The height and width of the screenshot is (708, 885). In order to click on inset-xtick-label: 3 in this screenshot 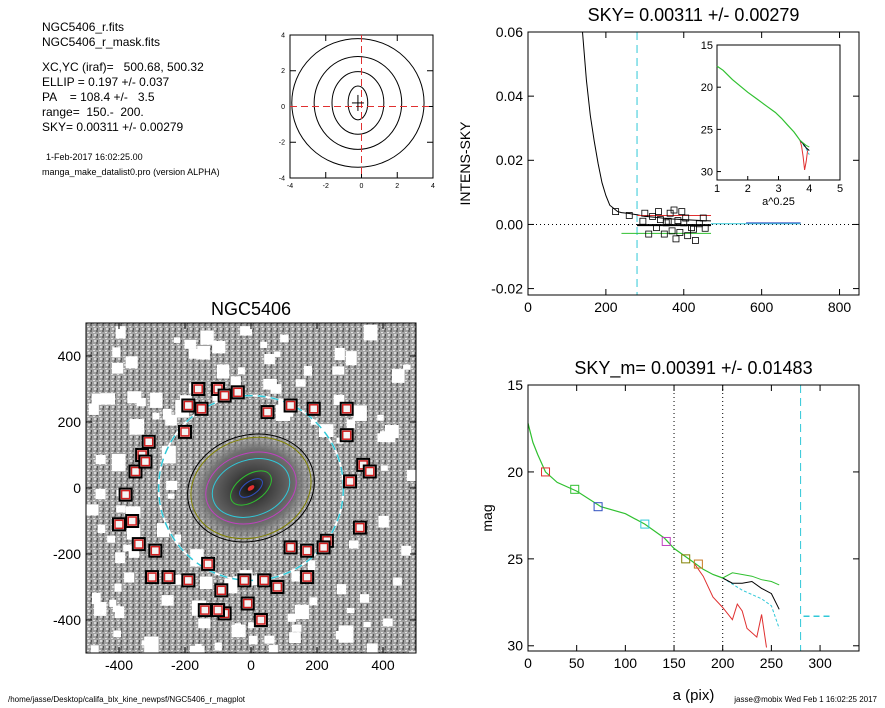, I will do `click(778, 189)`.